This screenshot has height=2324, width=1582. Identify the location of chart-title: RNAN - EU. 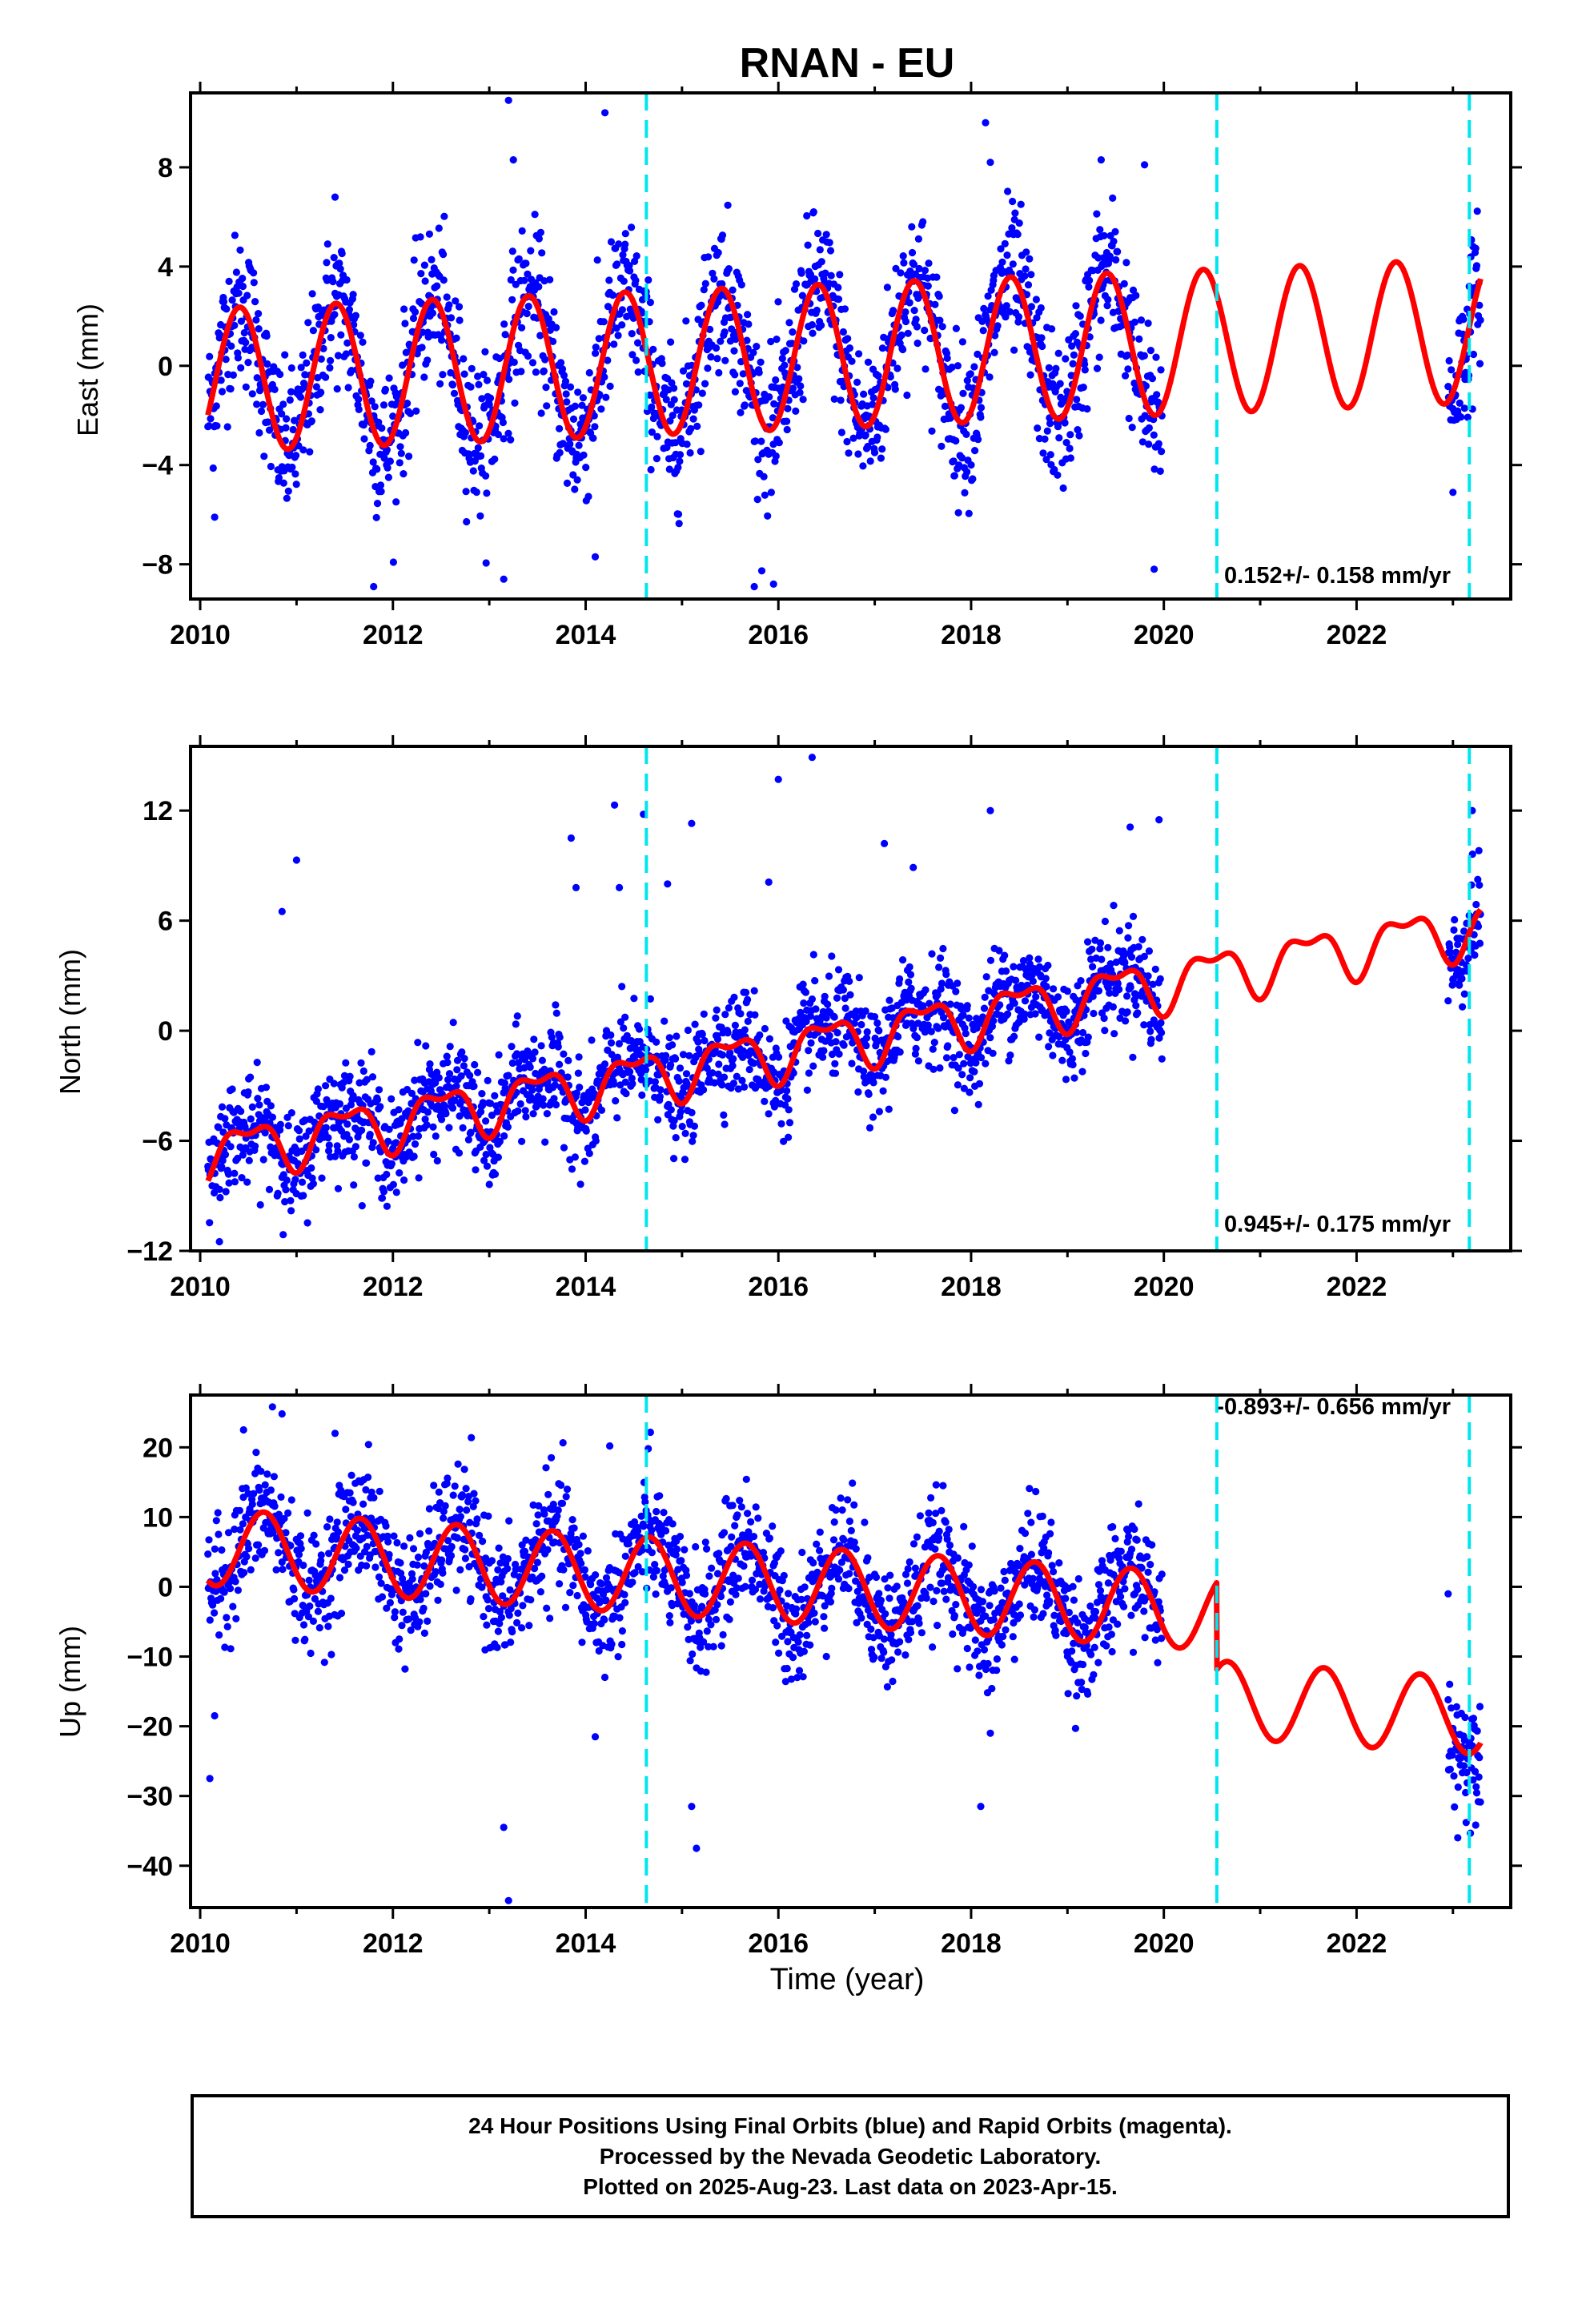
(847, 63).